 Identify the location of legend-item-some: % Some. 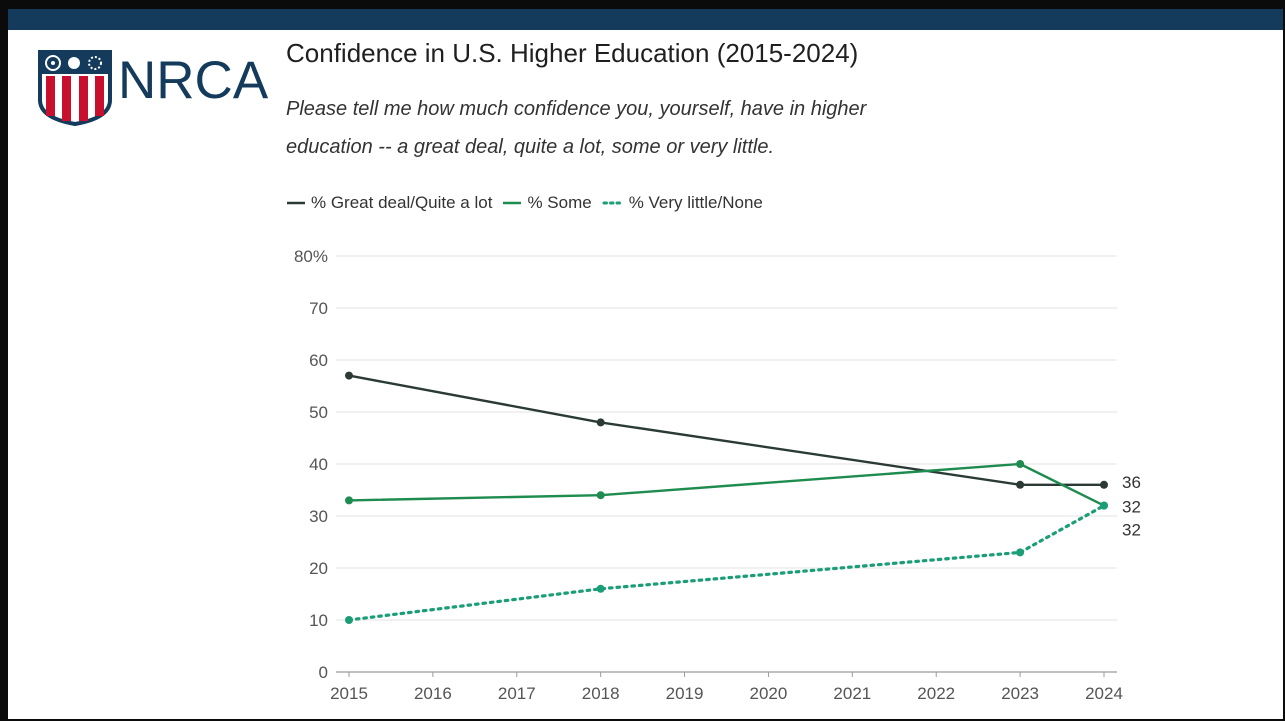
(547, 203).